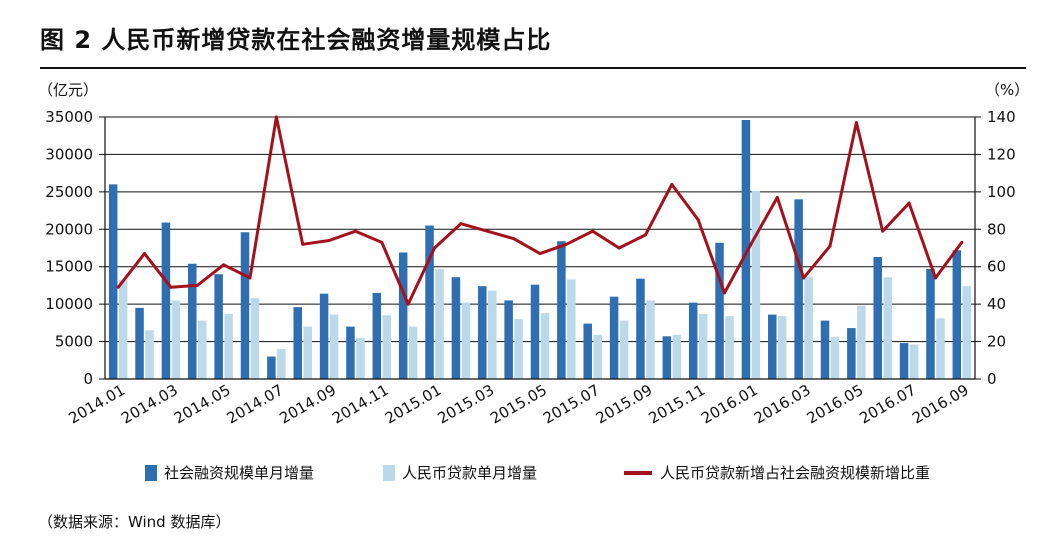 The height and width of the screenshot is (551, 1044). Describe the element at coordinates (624, 404) in the screenshot. I see `x-tick-label: 2015.09` at that location.